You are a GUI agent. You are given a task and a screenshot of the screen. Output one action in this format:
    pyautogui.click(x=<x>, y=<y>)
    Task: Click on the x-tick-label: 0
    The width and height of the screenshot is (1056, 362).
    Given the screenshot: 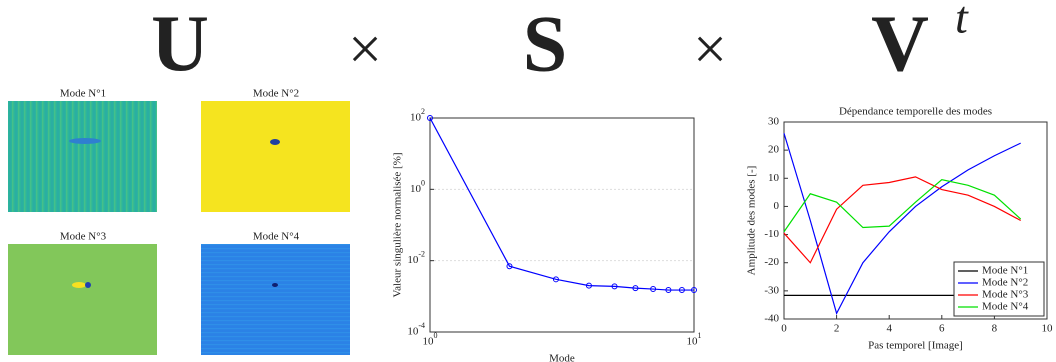 What is the action you would take?
    pyautogui.click(x=784, y=329)
    